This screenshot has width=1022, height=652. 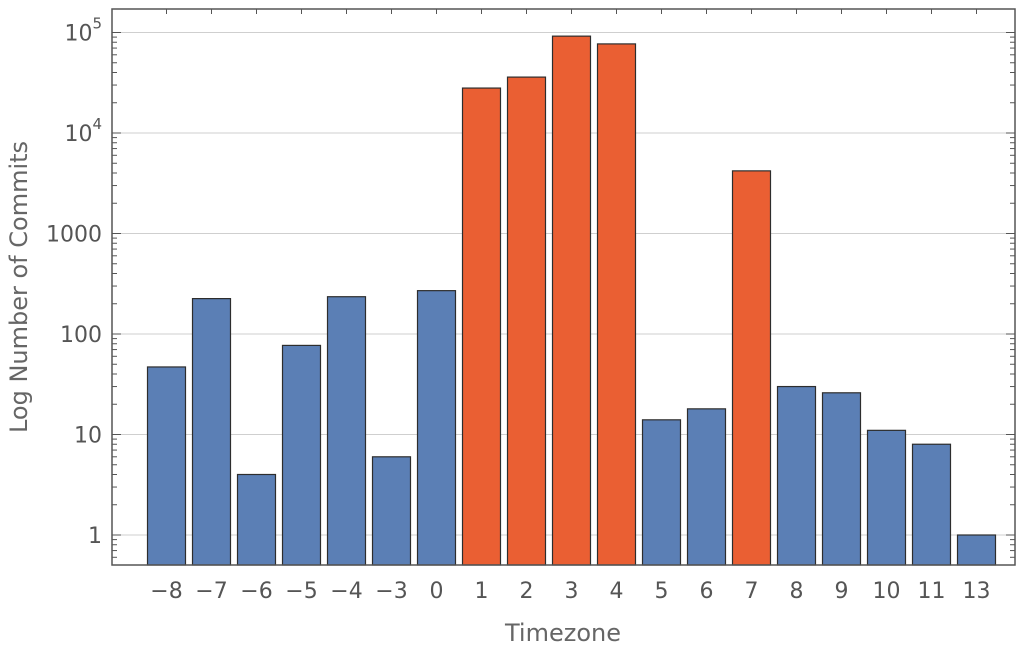 What do you see at coordinates (707, 591) in the screenshot?
I see `x-tick-label: 6` at bounding box center [707, 591].